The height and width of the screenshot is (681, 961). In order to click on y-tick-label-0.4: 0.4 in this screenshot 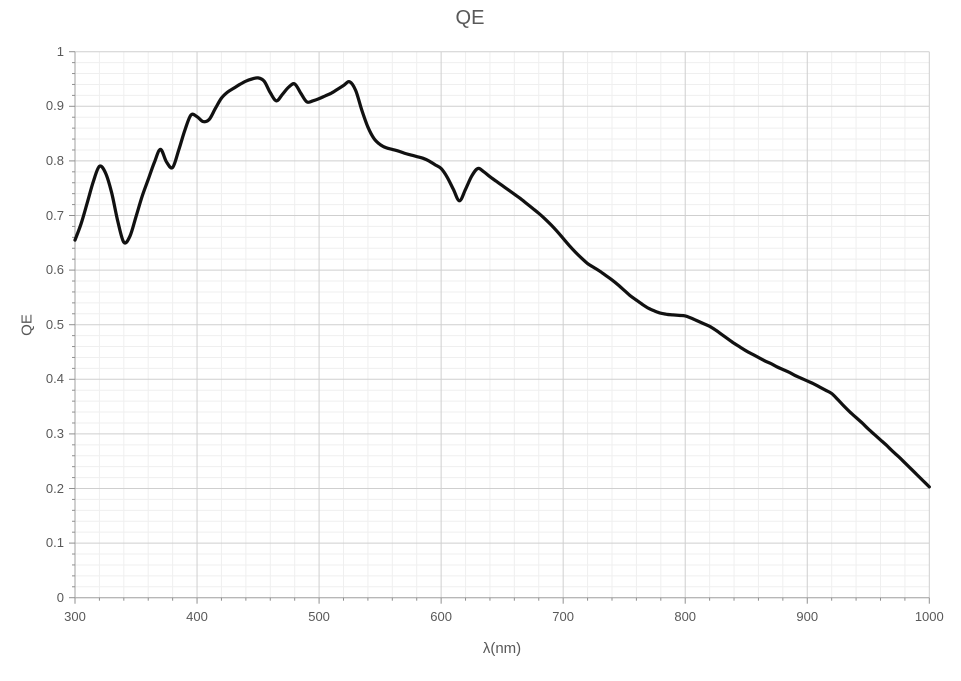, I will do `click(54, 379)`.